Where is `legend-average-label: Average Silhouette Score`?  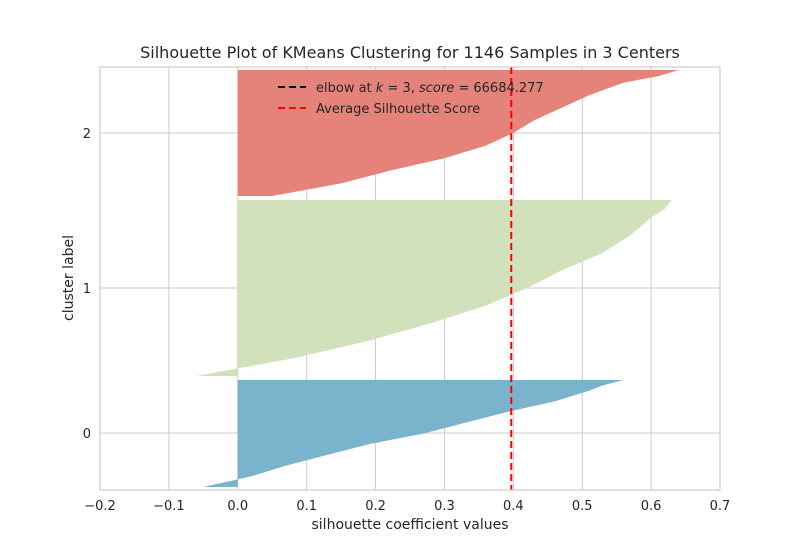 legend-average-label: Average Silhouette Score is located at coordinates (398, 109).